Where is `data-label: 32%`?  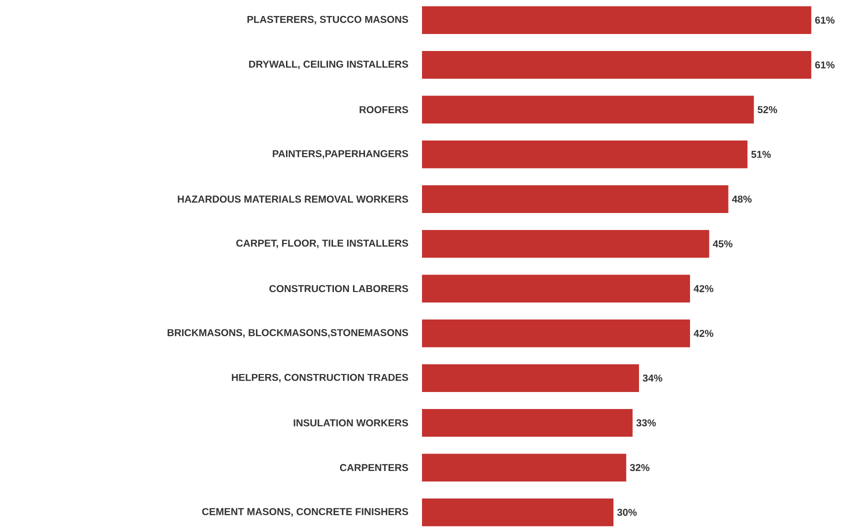 data-label: 32% is located at coordinates (640, 468).